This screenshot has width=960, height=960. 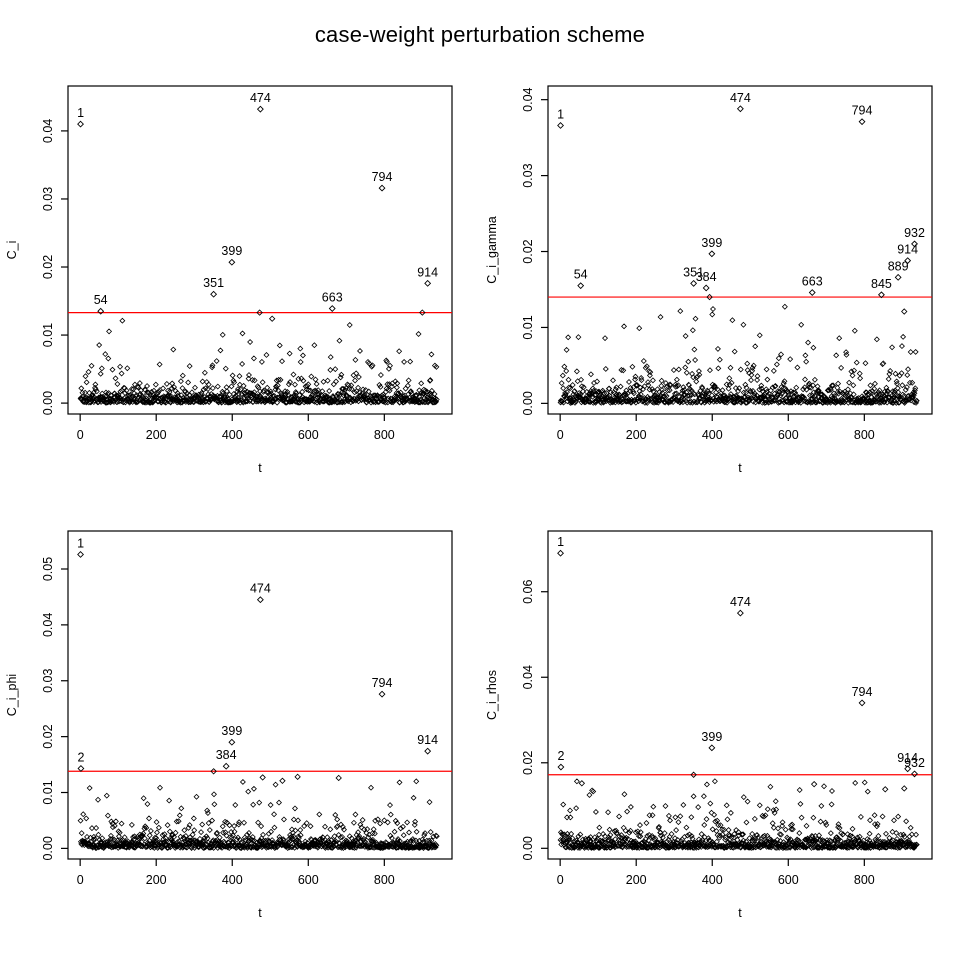 I want to click on point-label-2: 2, so click(x=560, y=756).